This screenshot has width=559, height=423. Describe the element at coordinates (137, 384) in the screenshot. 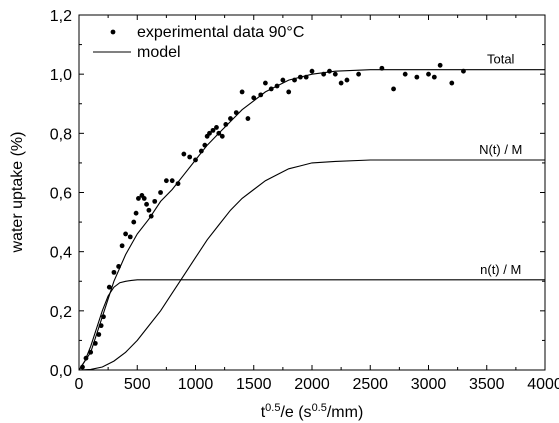

I see `x-tick-label: 500` at that location.